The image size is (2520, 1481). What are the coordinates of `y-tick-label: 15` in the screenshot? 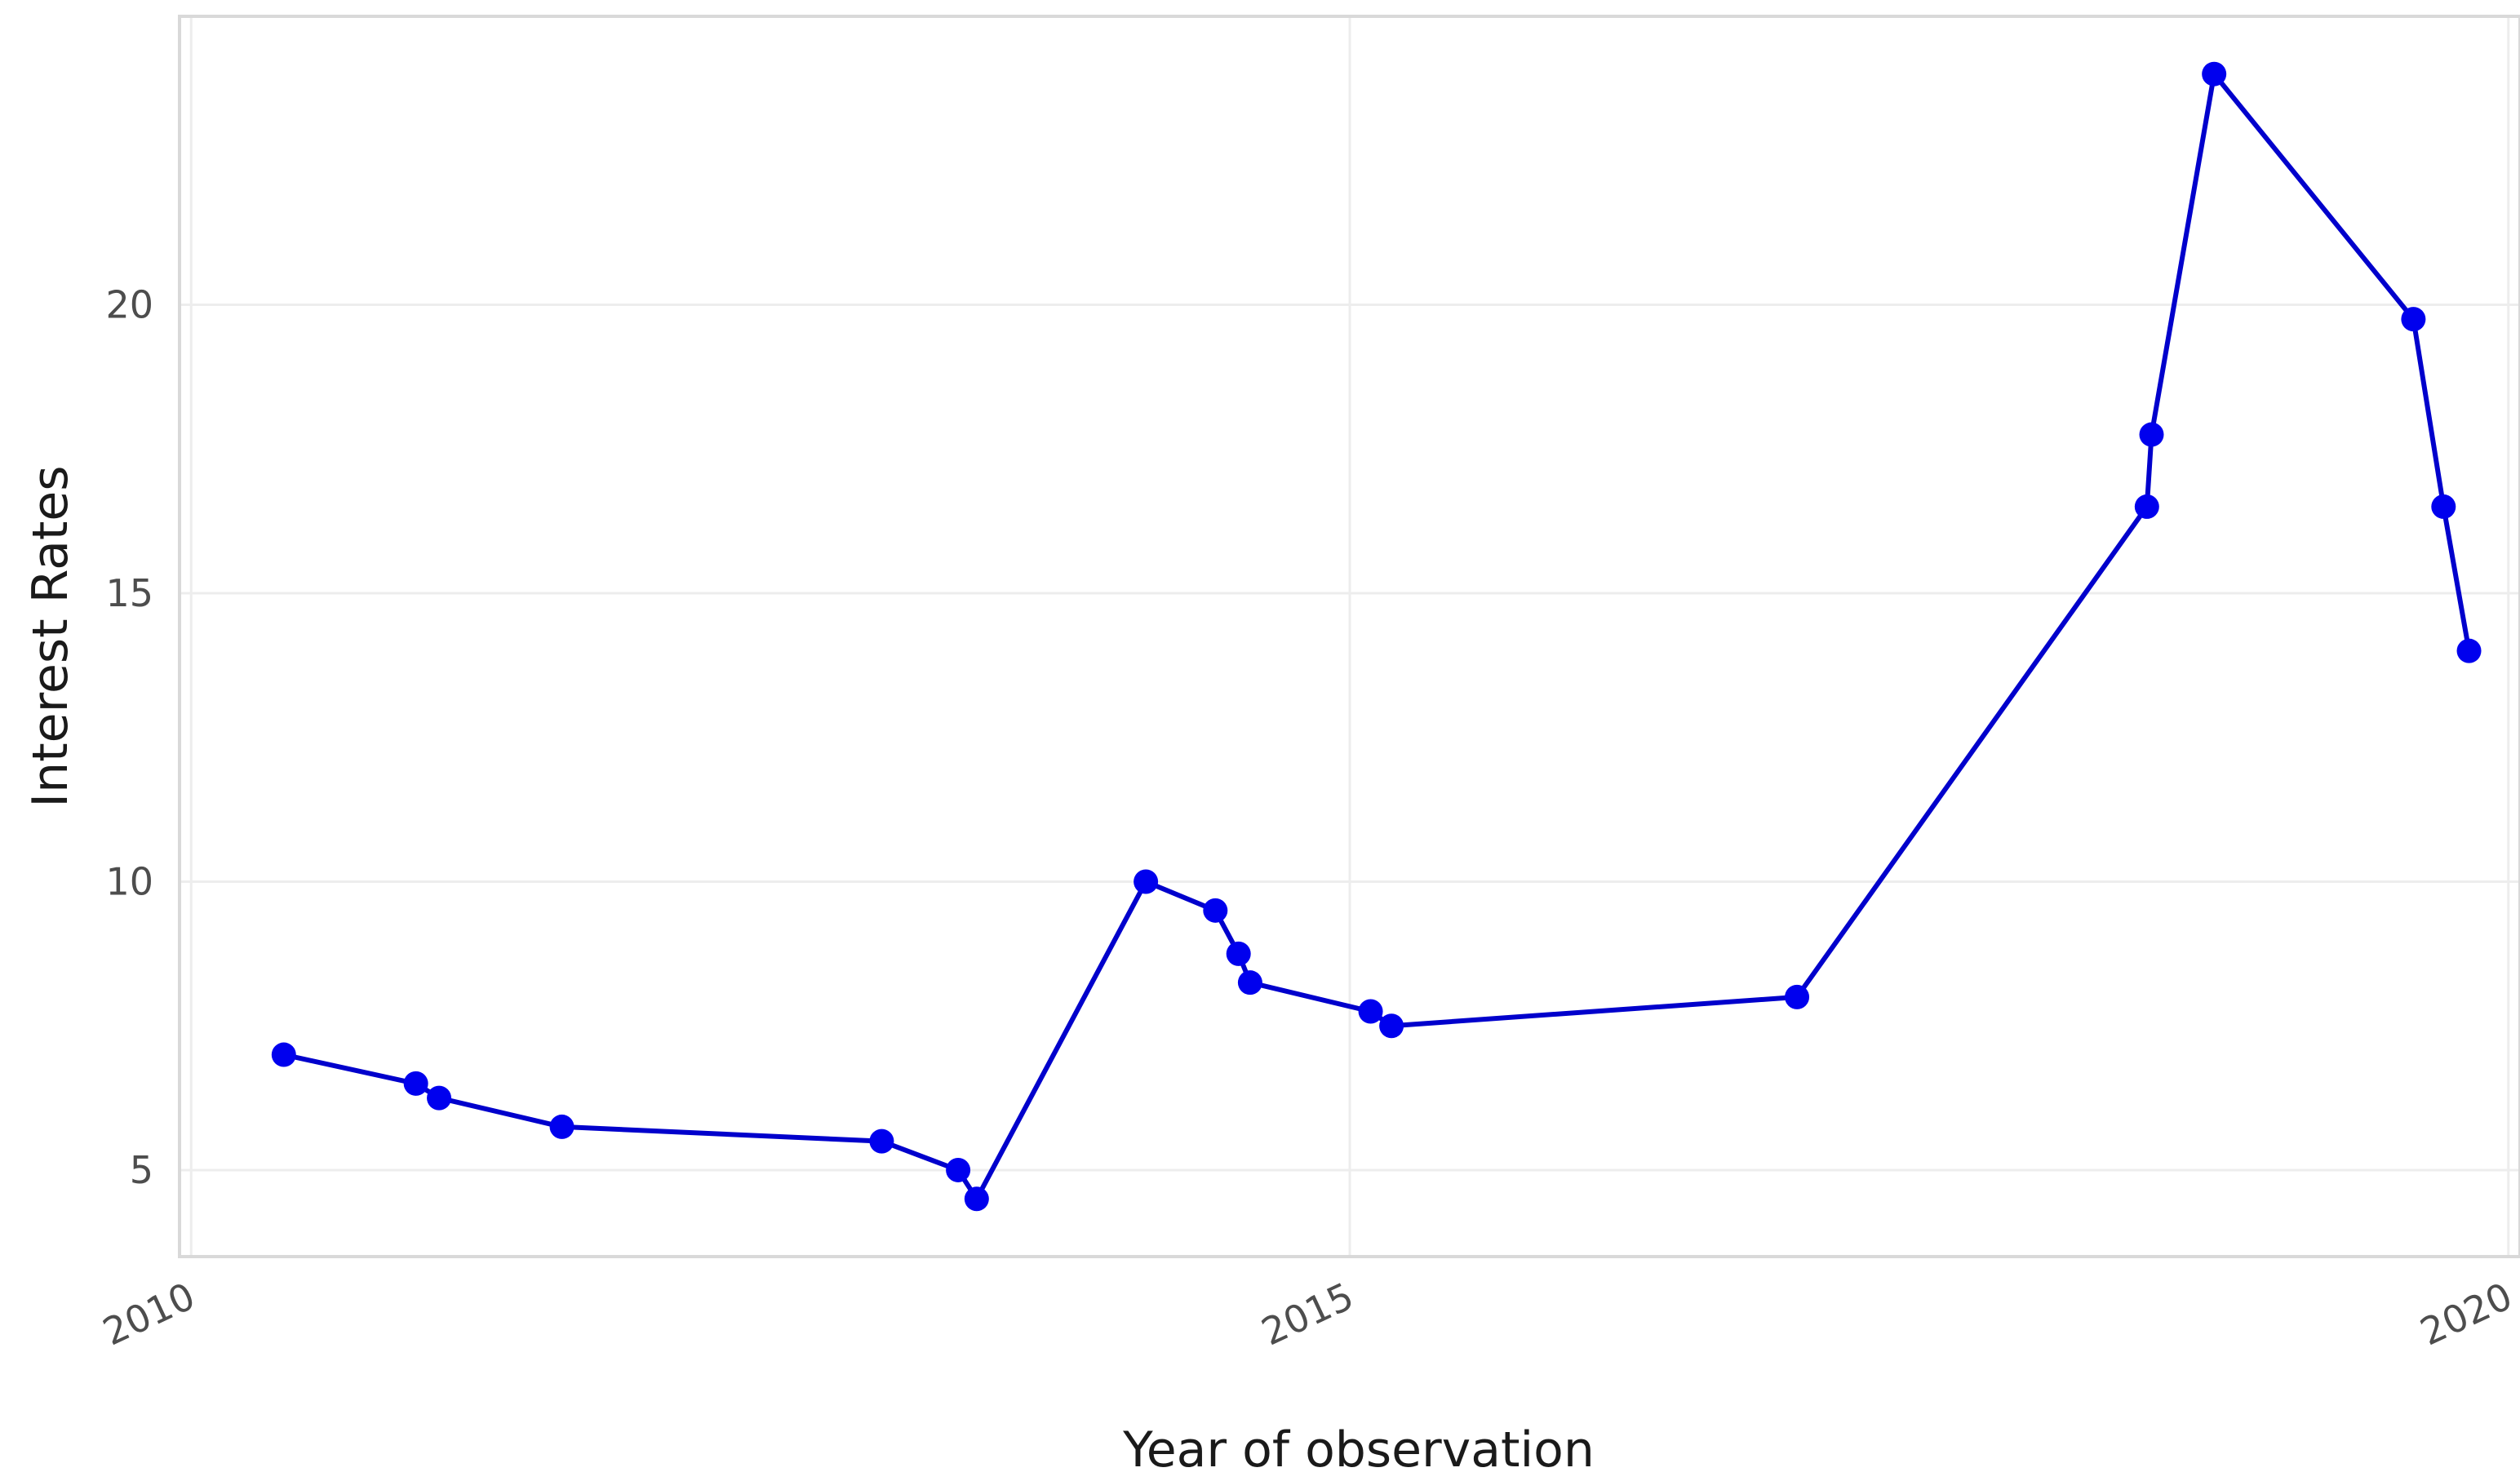 It's located at (129, 593).